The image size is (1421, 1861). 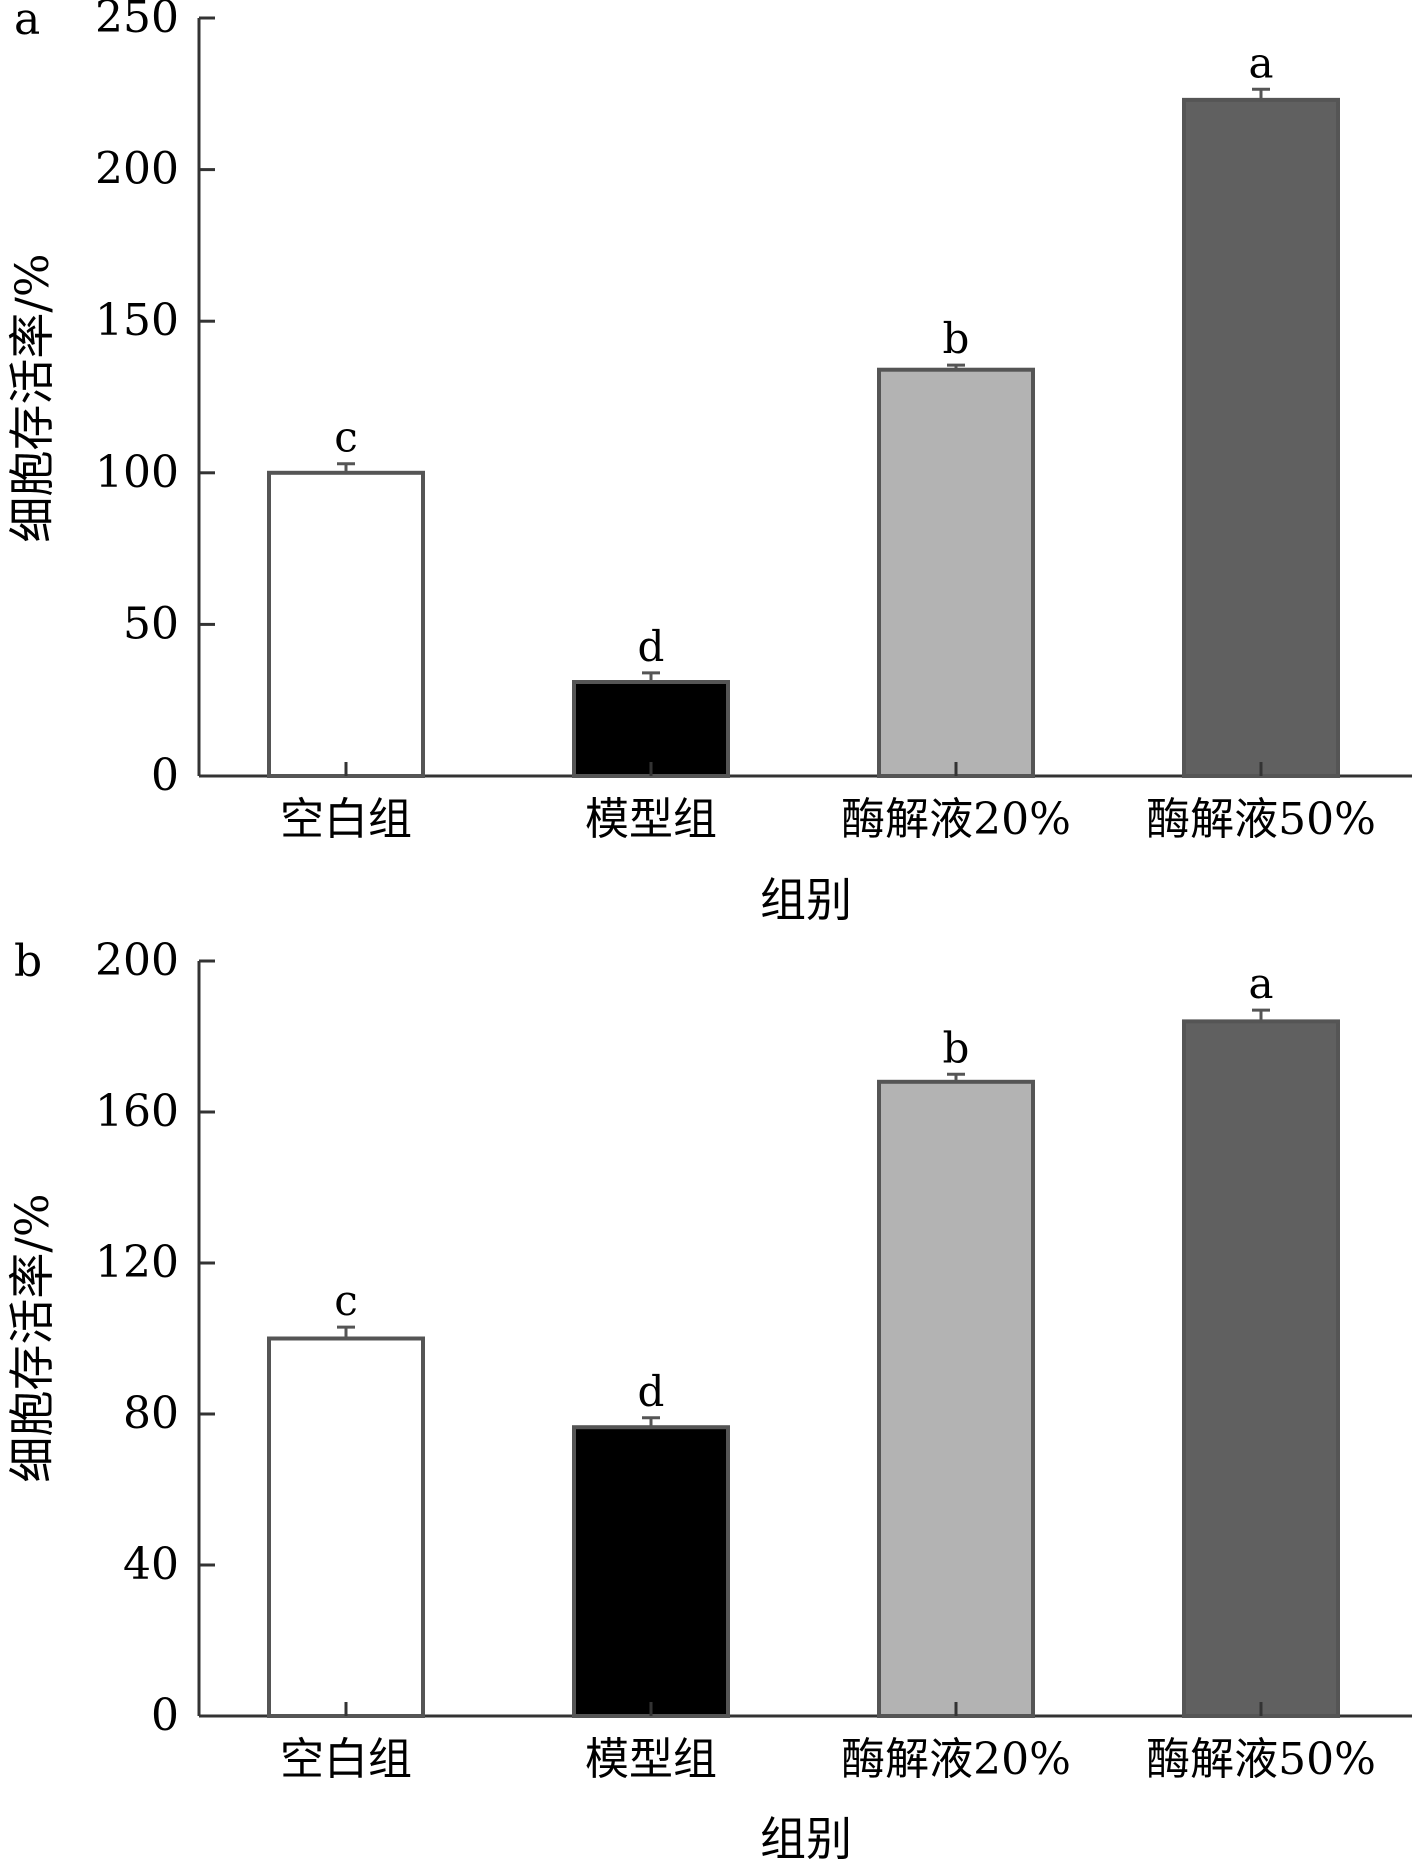 I want to click on panel-b-y-tick-label: 160, so click(x=137, y=1111).